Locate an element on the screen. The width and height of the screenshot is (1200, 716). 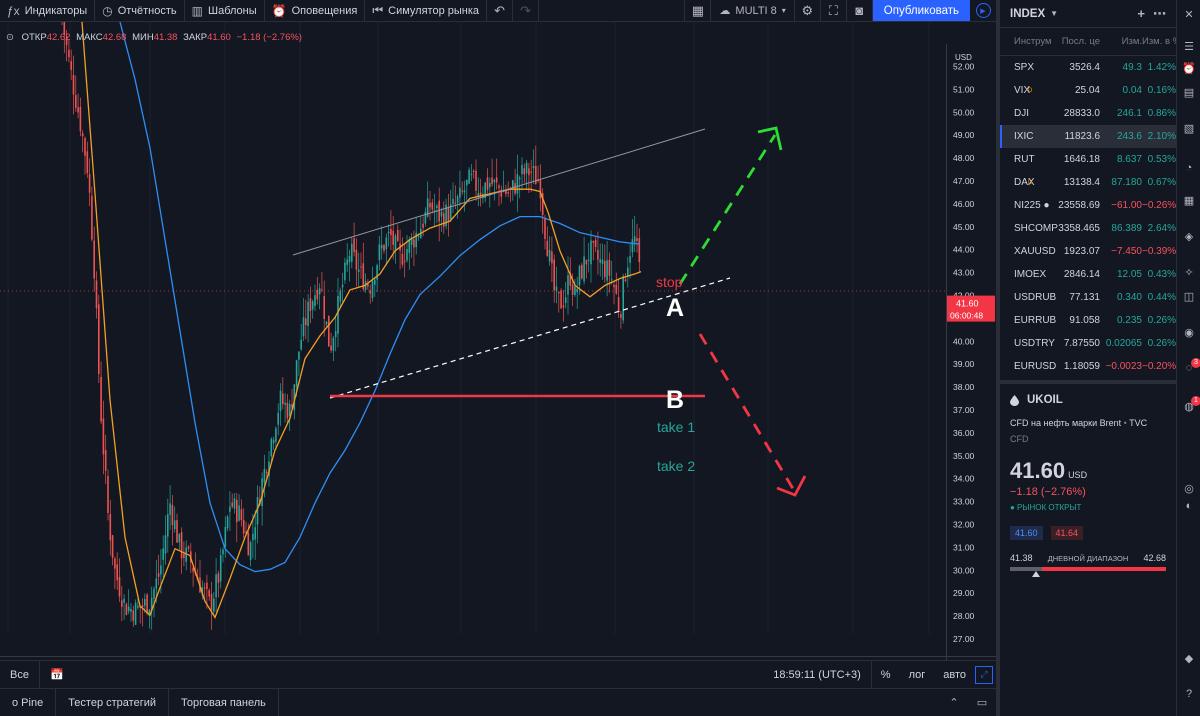
current-price-tag is located at coordinates (971, 308).